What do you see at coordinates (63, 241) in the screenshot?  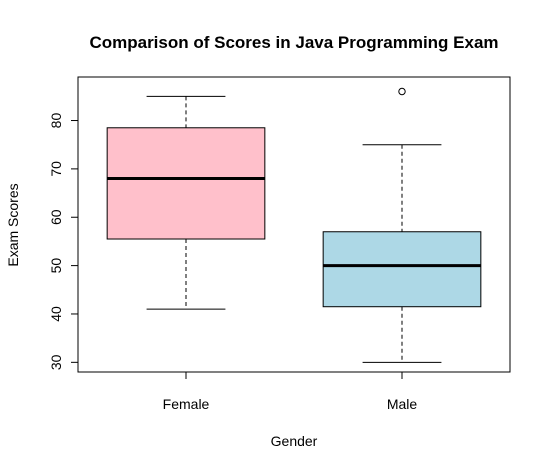 I see `y-axis: 30 40 50 60 70 80` at bounding box center [63, 241].